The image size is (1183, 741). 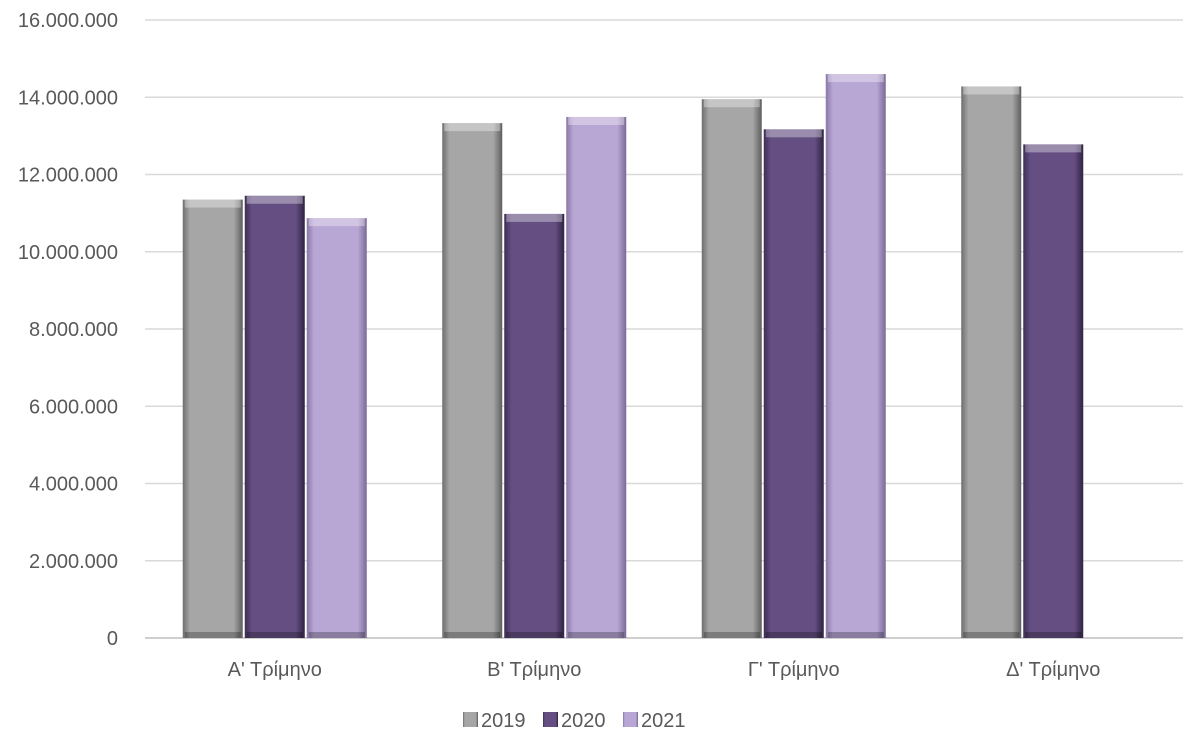 I want to click on x-category-label: Β' Τρίμηνο, so click(x=534, y=670).